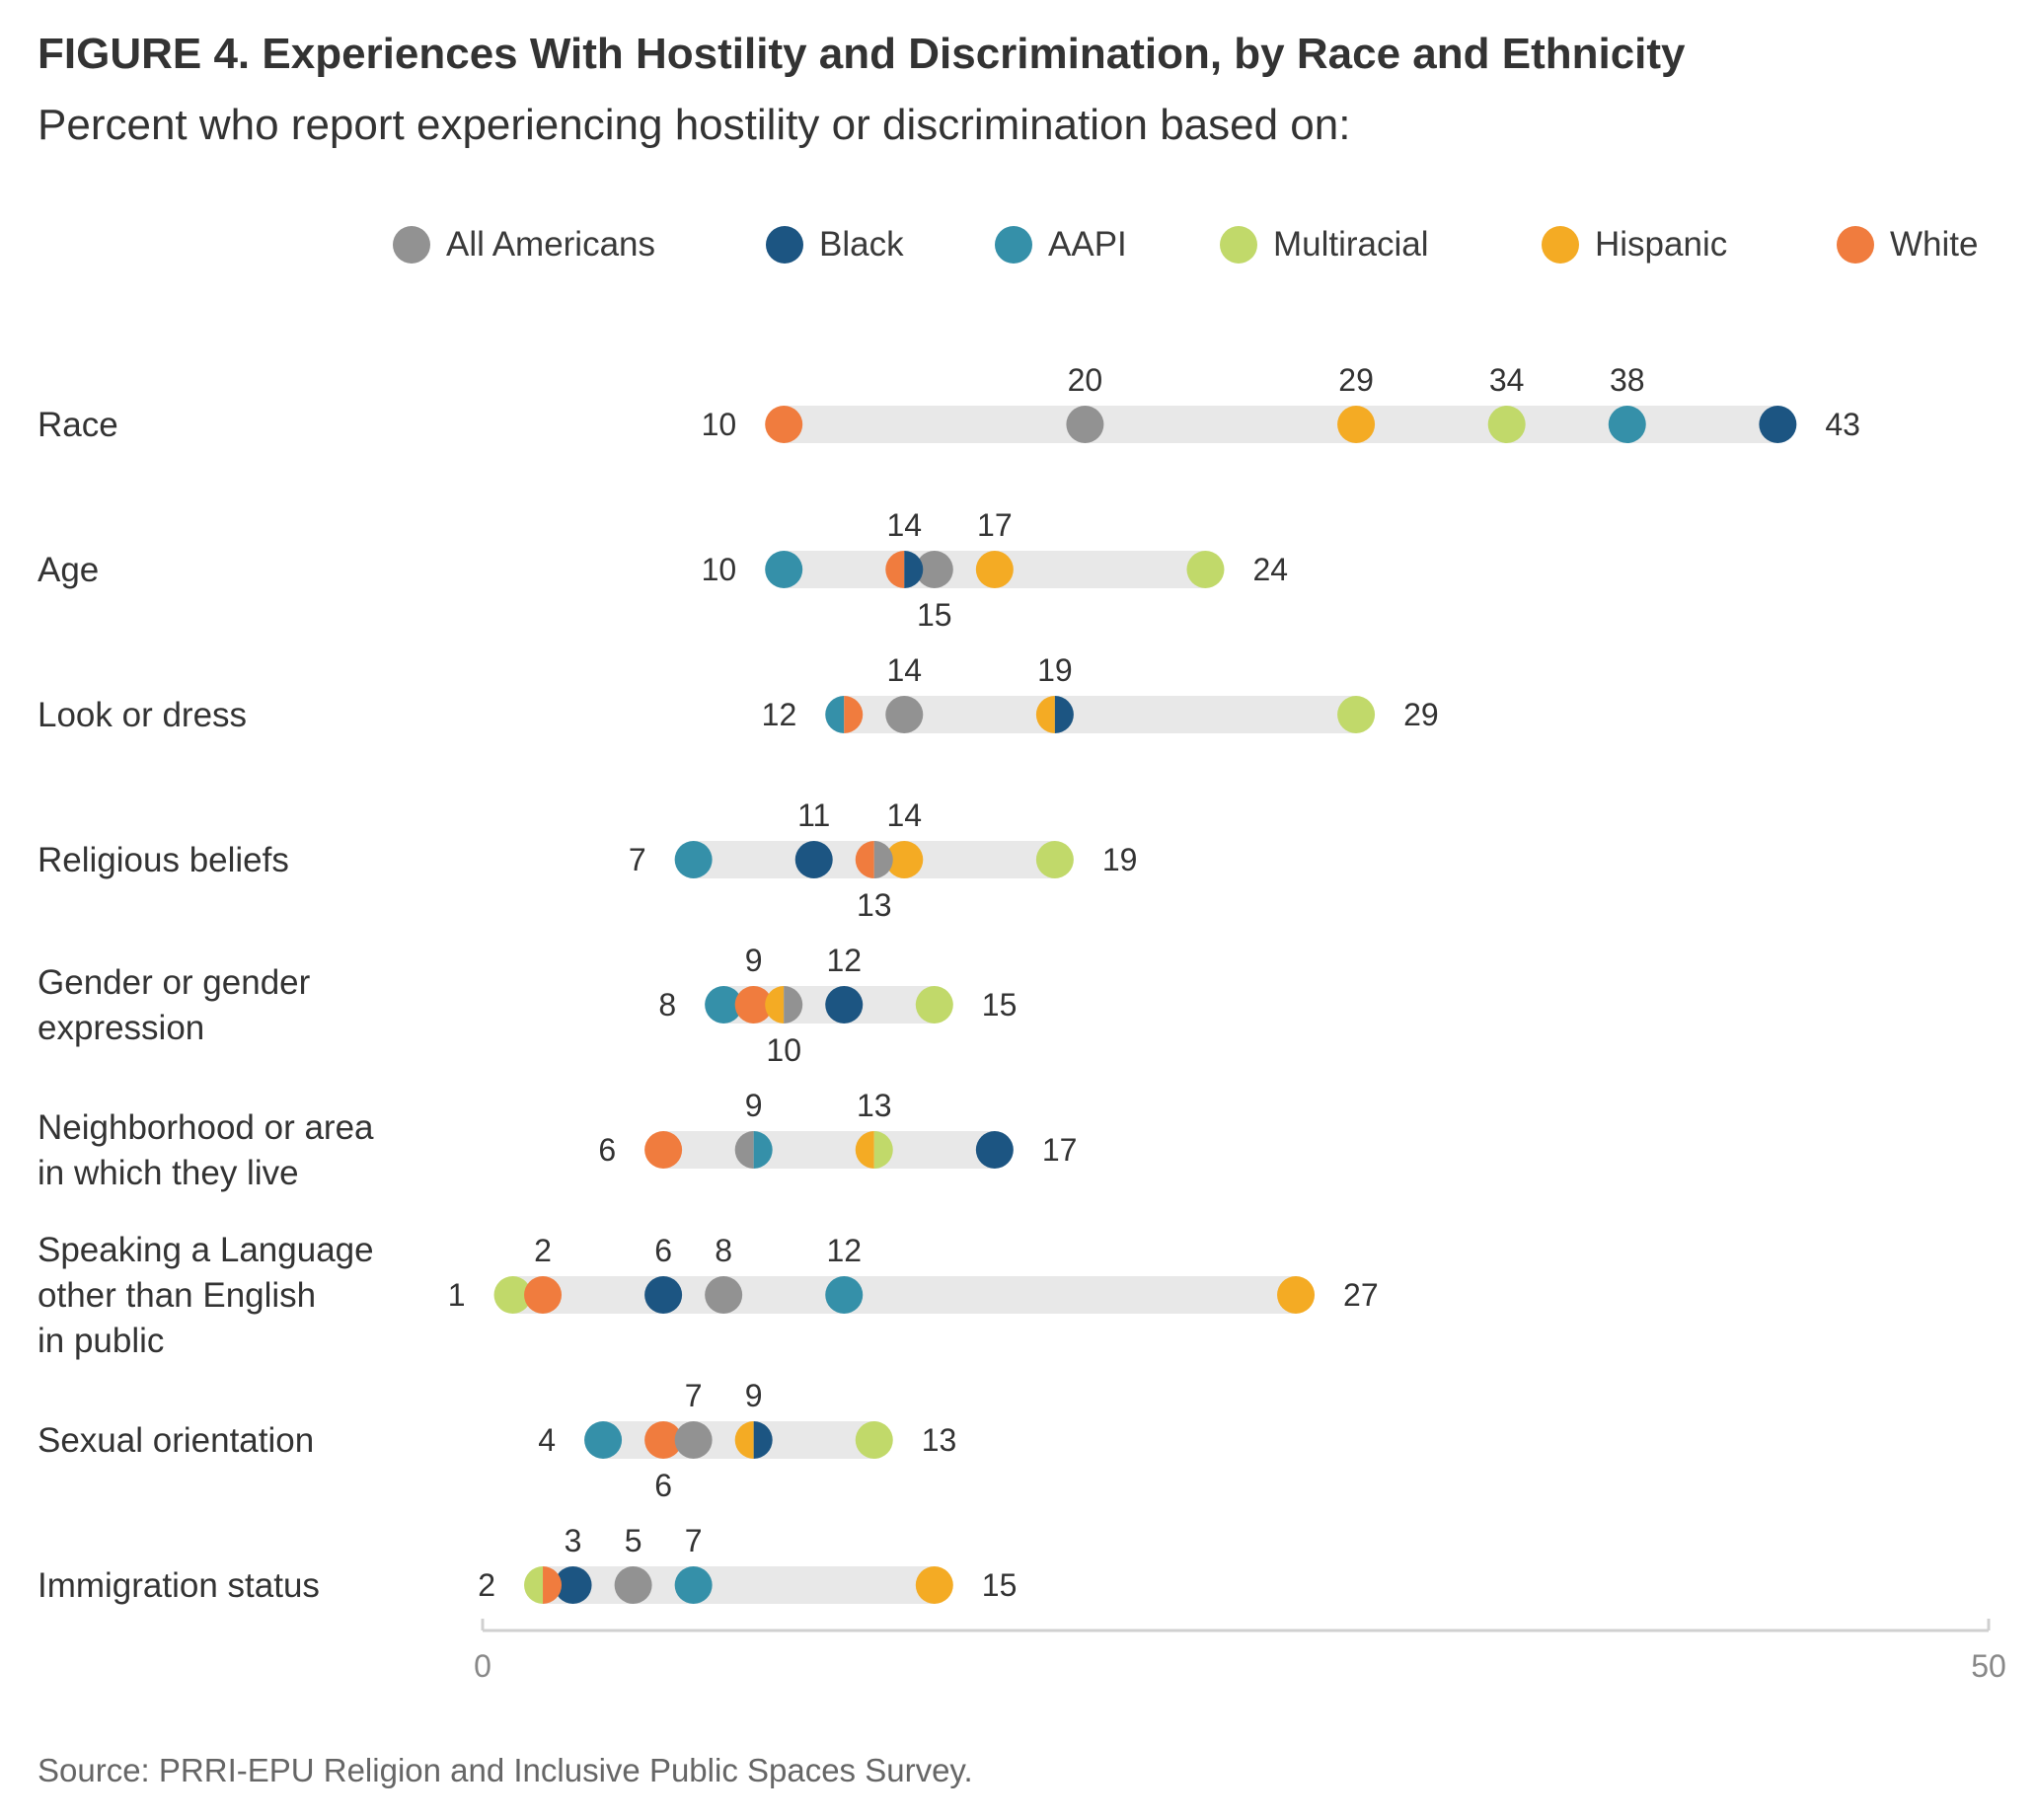 The height and width of the screenshot is (1820, 2037). I want to click on legend-swatch-hispanic, so click(1560, 245).